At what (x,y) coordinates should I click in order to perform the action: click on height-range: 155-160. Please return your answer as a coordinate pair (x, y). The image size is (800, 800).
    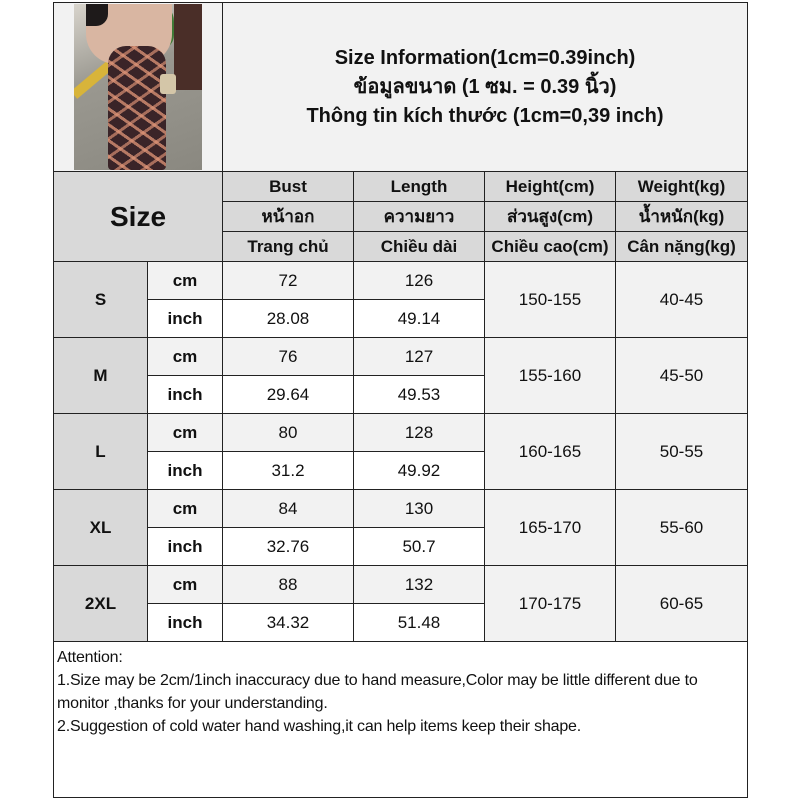
    Looking at the image, I should click on (550, 375).